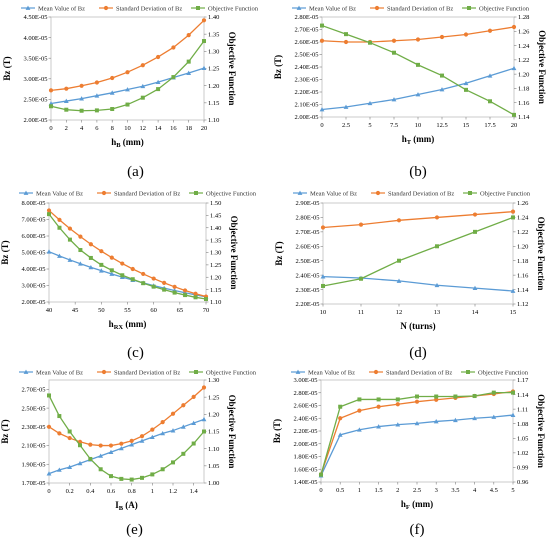 The width and height of the screenshot is (546, 550). I want to click on legend-entry: Objective Function, so click(231, 372).